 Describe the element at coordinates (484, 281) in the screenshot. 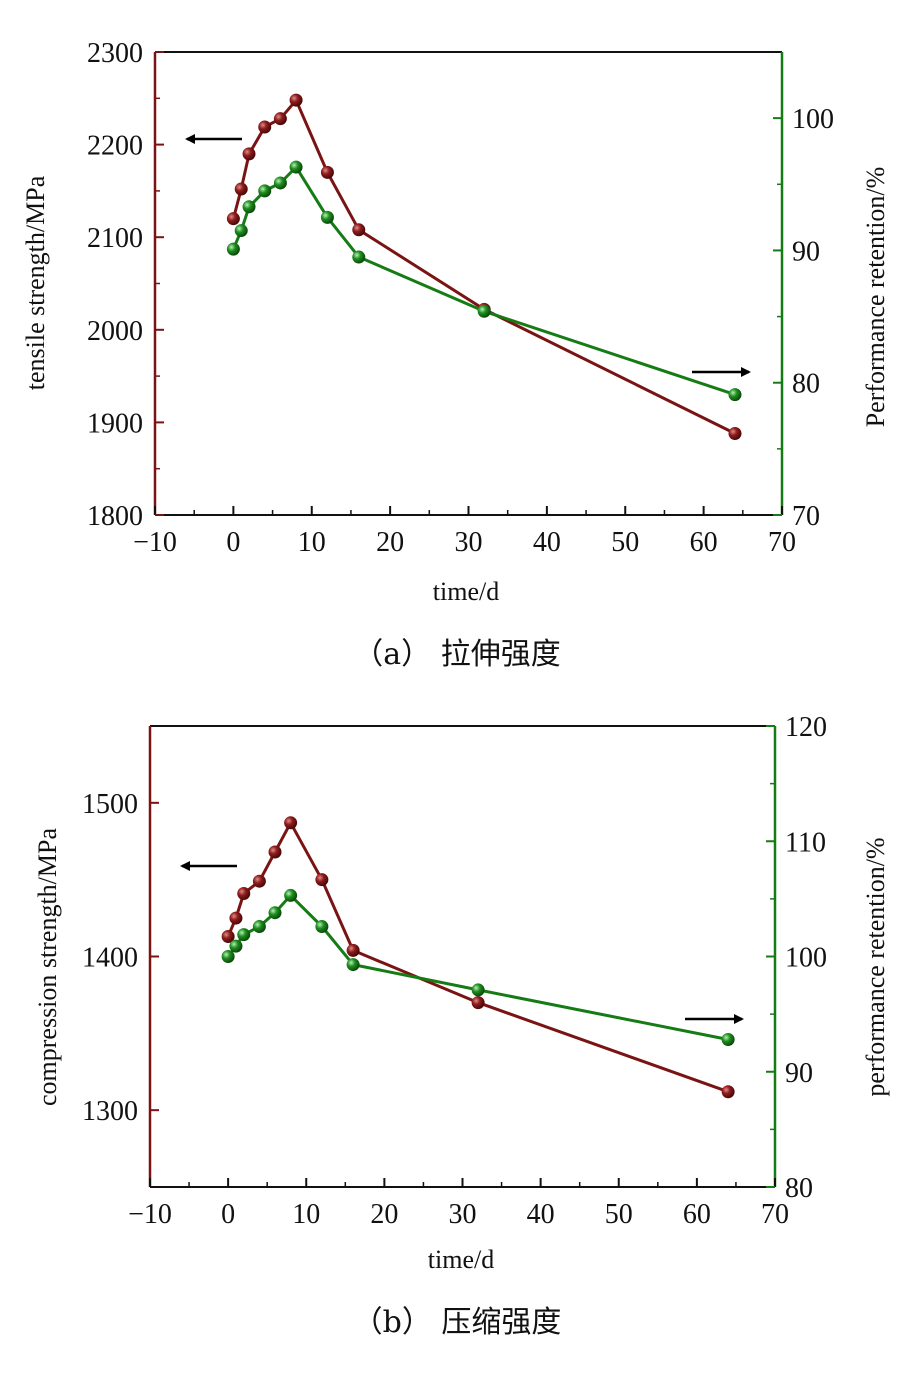

I see `panel-a-retention-line` at that location.